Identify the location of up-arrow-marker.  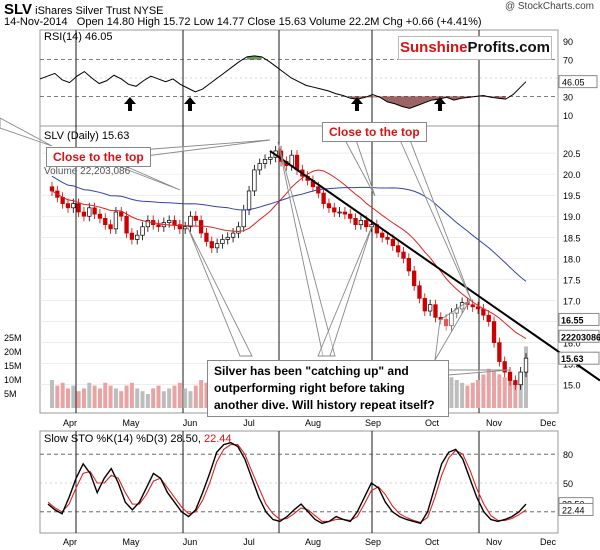
(130, 104).